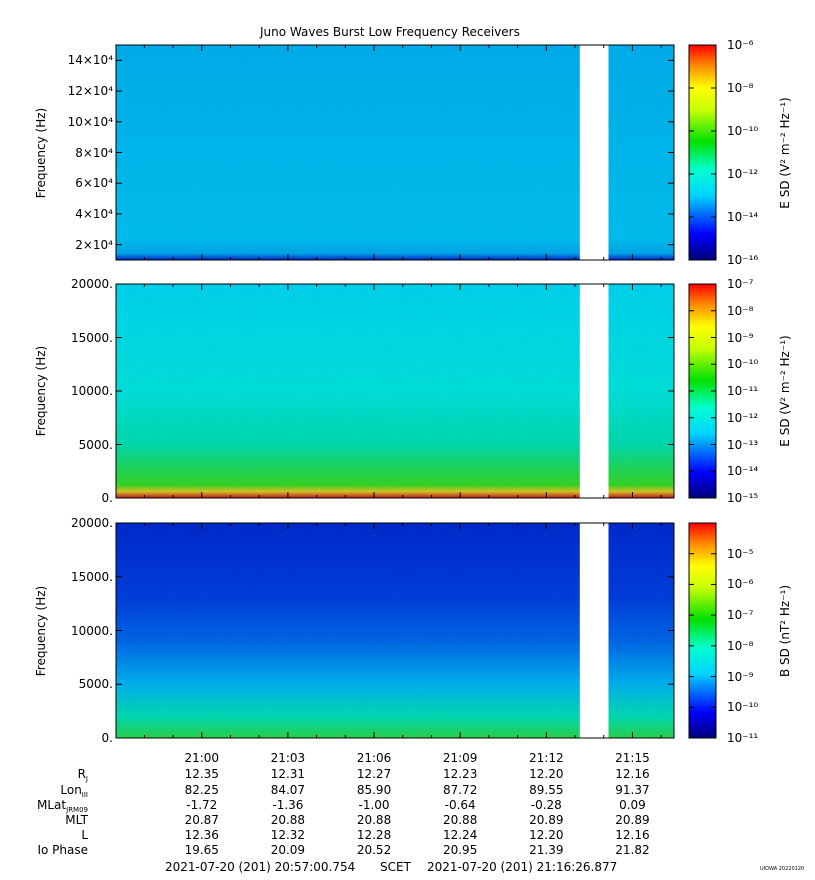 The height and width of the screenshot is (880, 815). Describe the element at coordinates (374, 850) in the screenshot. I see `ephemeris-value: 20.52` at that location.